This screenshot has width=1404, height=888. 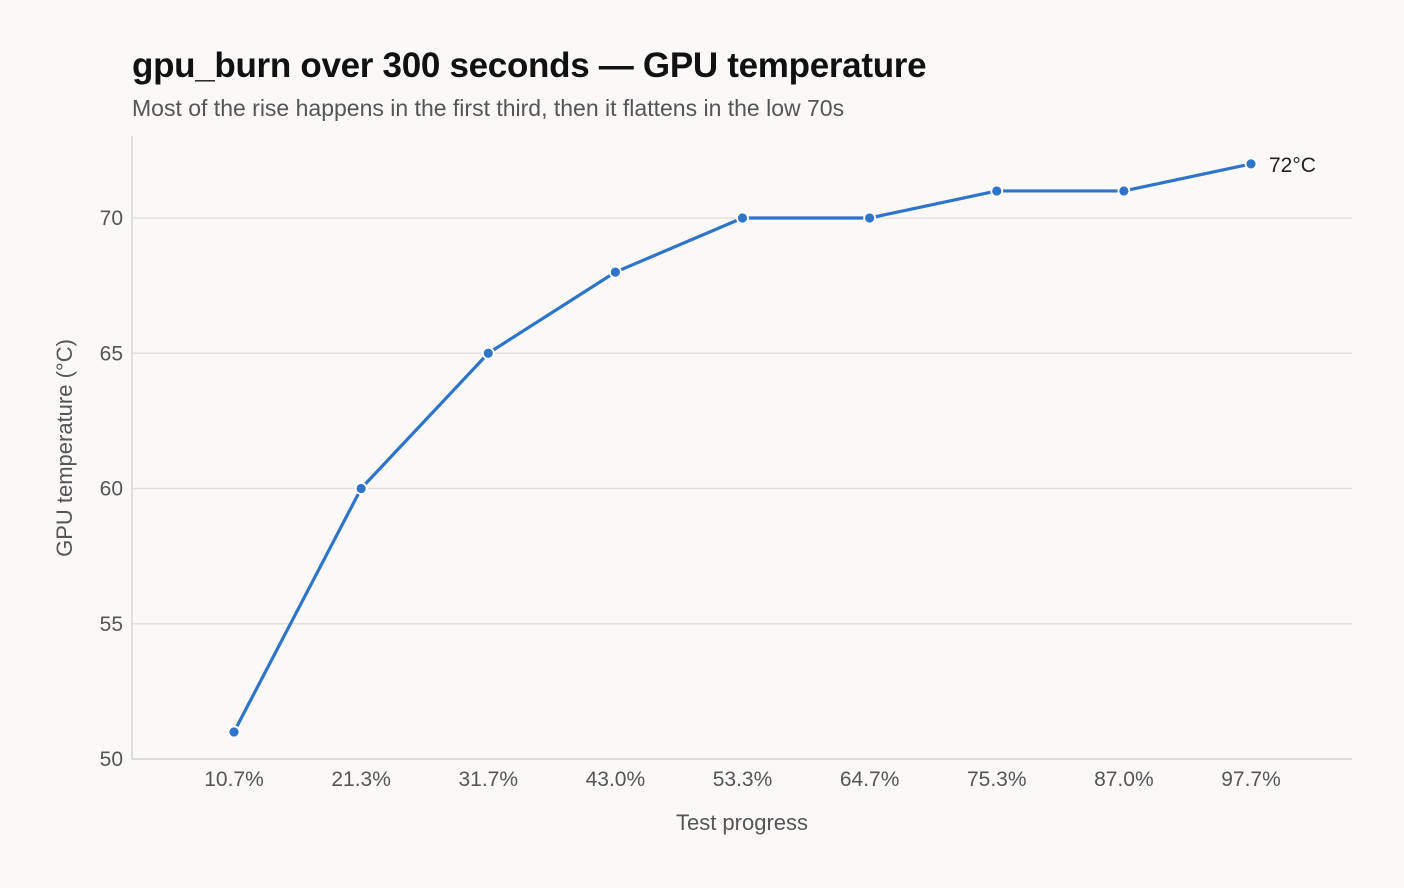 I want to click on x-tick-label: 97.7%, so click(x=1251, y=779).